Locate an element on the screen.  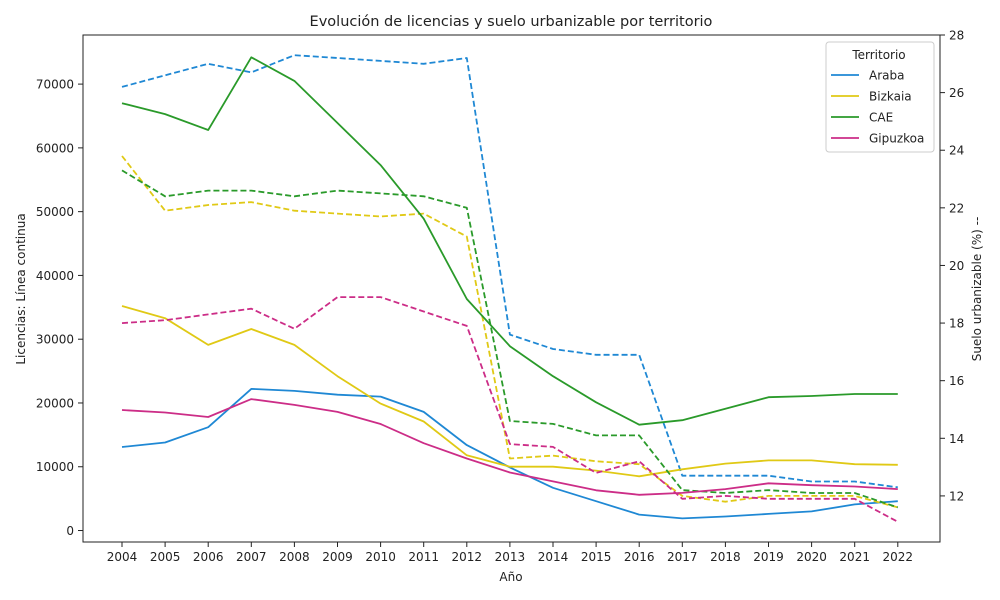
y-tick-label-left: 10000 is located at coordinates (55, 467).